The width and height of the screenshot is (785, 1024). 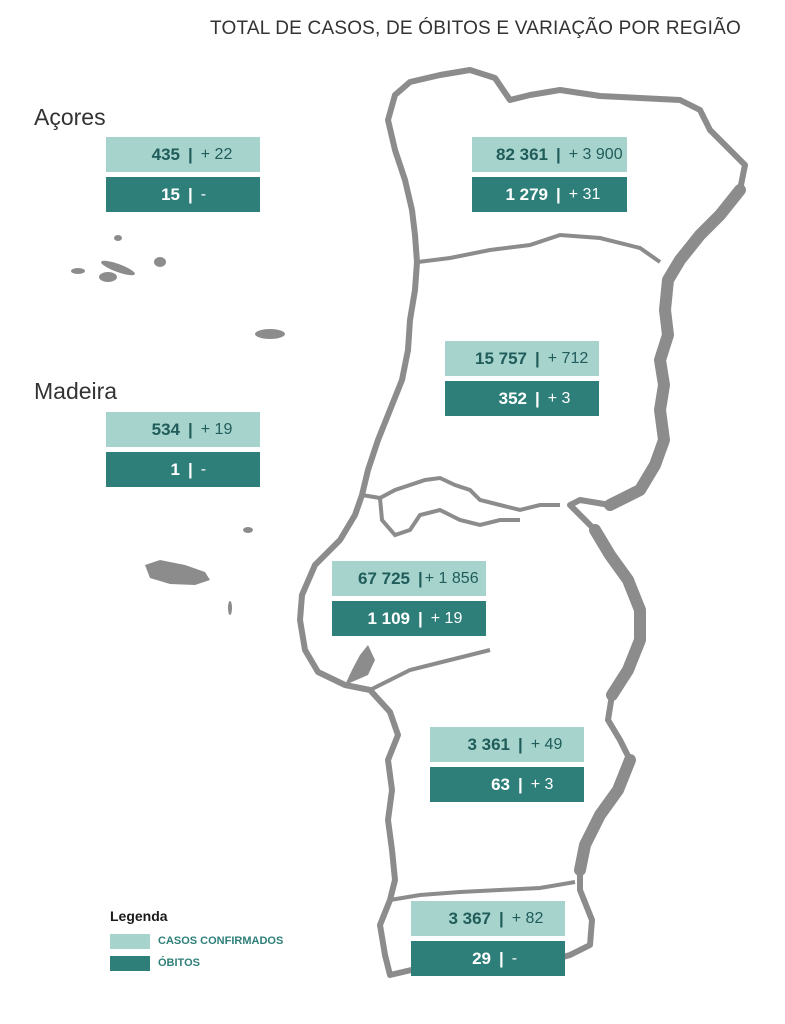 What do you see at coordinates (660, 530) in the screenshot?
I see `eastern-border` at bounding box center [660, 530].